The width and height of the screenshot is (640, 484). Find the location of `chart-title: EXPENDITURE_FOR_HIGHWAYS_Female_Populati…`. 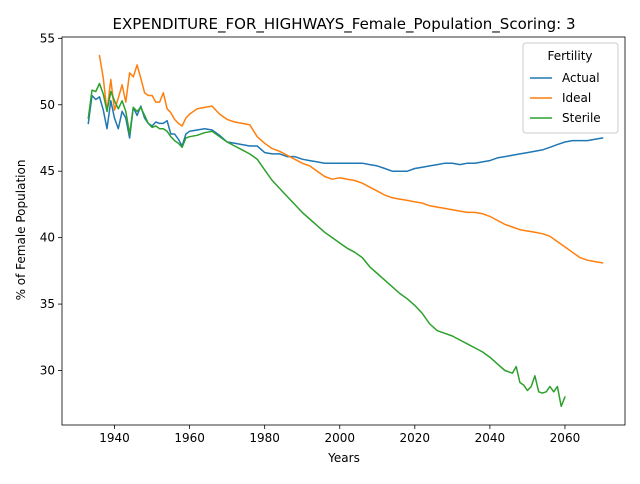

chart-title: EXPENDITURE_FOR_HIGHWAYS_Female_Populati… is located at coordinates (344, 24).